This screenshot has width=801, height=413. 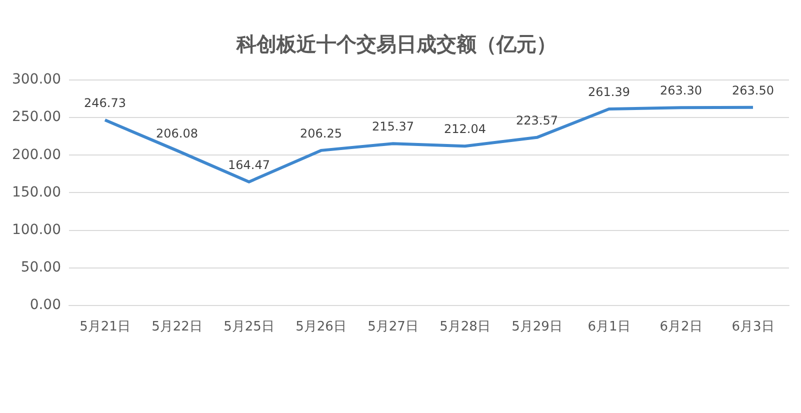 What do you see at coordinates (609, 92) in the screenshot?
I see `data-label: 261.39` at bounding box center [609, 92].